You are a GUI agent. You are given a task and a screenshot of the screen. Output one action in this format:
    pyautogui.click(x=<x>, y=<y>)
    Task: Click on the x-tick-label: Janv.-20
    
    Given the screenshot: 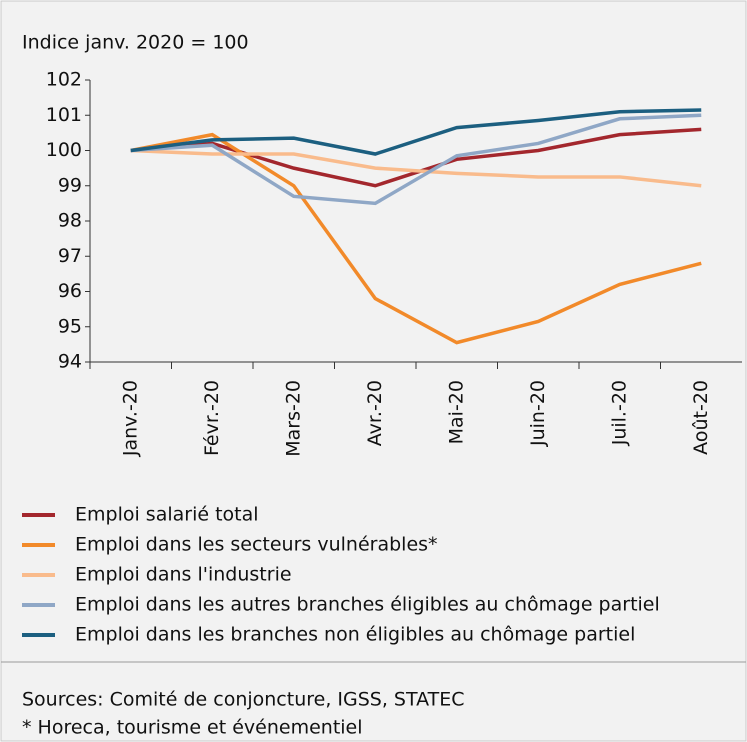 What is the action you would take?
    pyautogui.click(x=130, y=418)
    